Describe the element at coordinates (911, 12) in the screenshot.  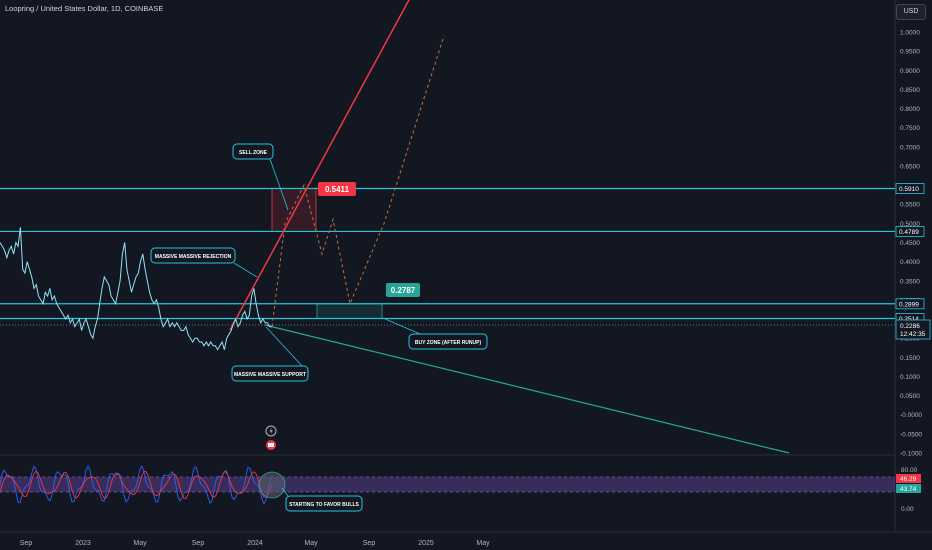
I see `currency-button: USD` at that location.